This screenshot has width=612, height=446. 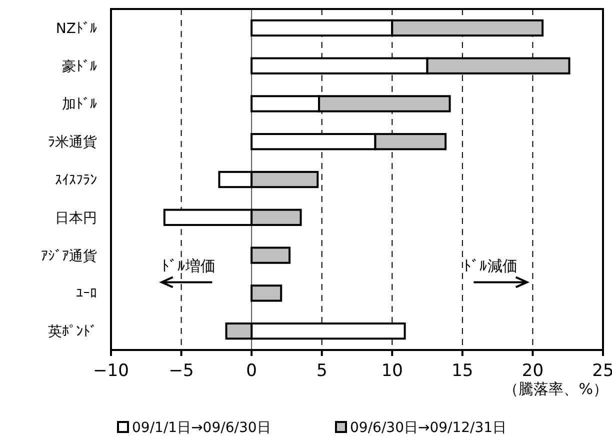 I want to click on x-tick-label: −5, so click(x=181, y=371).